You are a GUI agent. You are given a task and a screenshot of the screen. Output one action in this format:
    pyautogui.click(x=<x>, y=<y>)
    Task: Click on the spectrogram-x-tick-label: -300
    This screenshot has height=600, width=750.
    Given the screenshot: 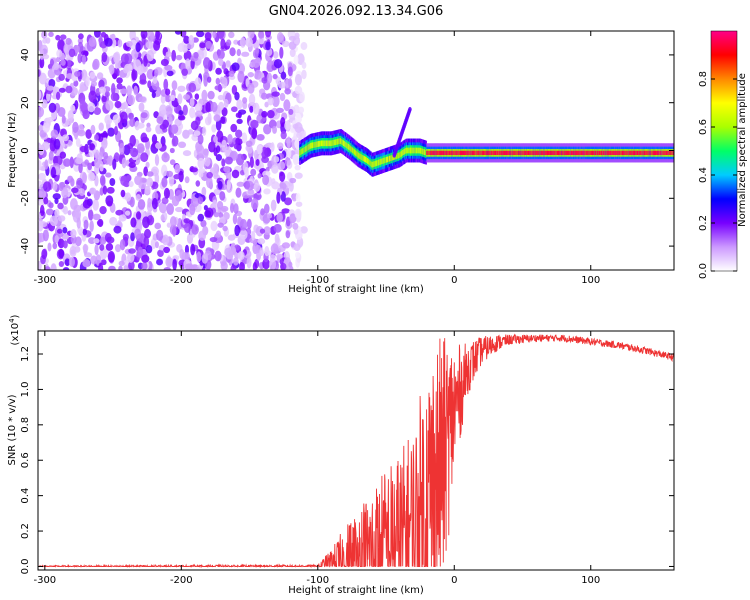 What is the action you would take?
    pyautogui.click(x=44, y=280)
    